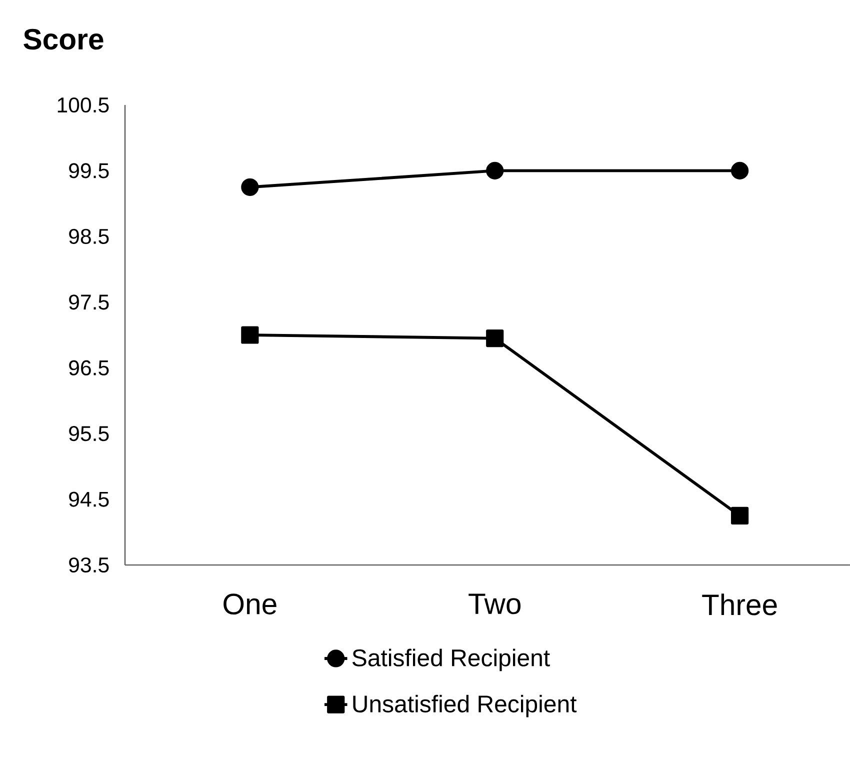 The height and width of the screenshot is (771, 850). Describe the element at coordinates (494, 604) in the screenshot. I see `x-tick-label: Two` at that location.